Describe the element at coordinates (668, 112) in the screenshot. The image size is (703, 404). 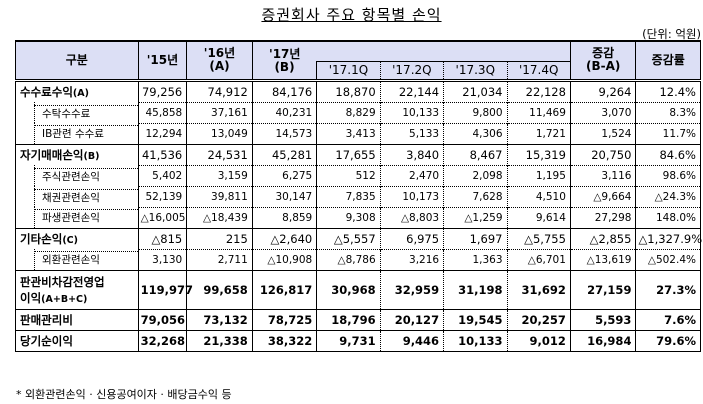
I see `cell-value: 8.3%` at that location.